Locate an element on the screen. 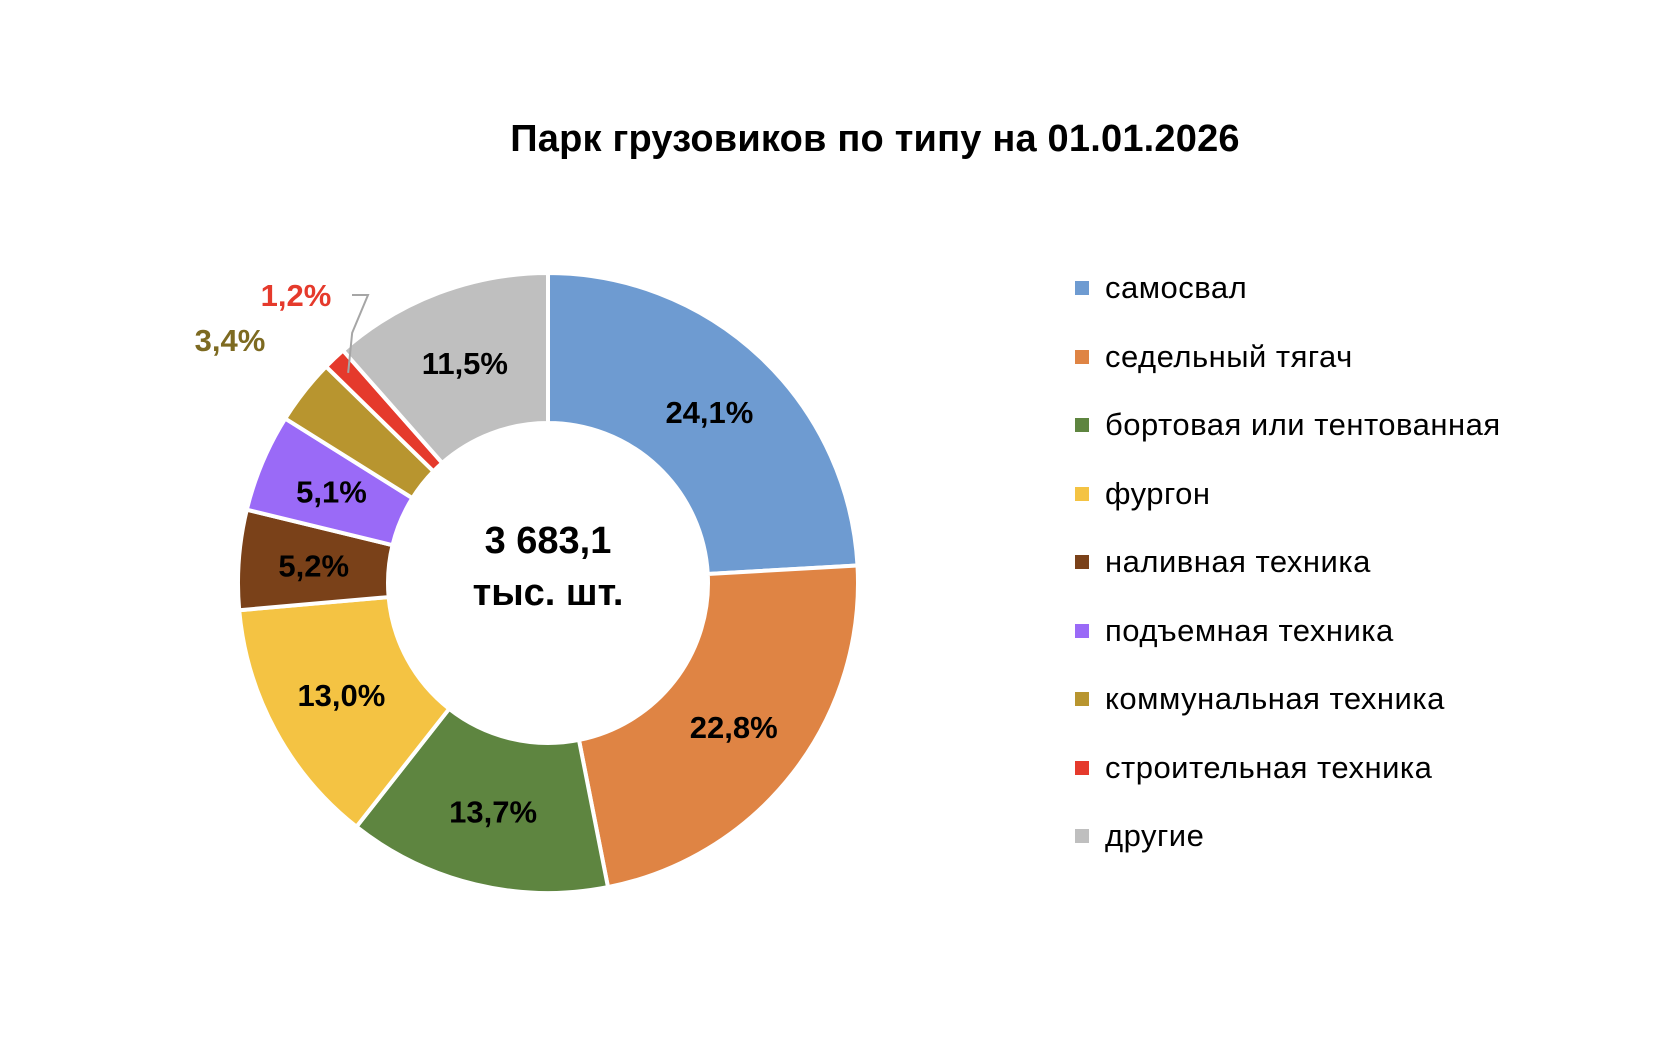 The image size is (1680, 1050). legend-label: коммунальная техника is located at coordinates (1275, 698).